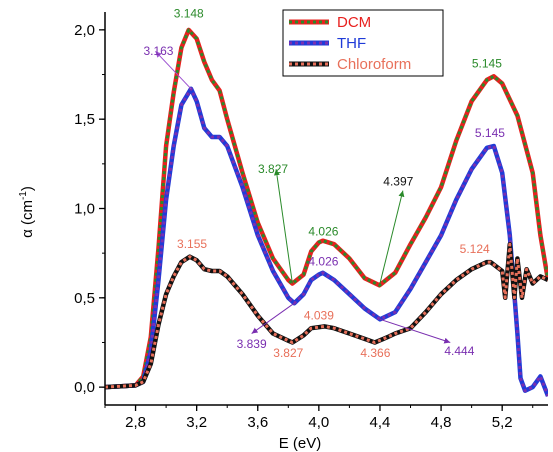 This screenshot has height=452, width=553. Describe the element at coordinates (257, 422) in the screenshot. I see `x-tick-label: 3,6` at that location.